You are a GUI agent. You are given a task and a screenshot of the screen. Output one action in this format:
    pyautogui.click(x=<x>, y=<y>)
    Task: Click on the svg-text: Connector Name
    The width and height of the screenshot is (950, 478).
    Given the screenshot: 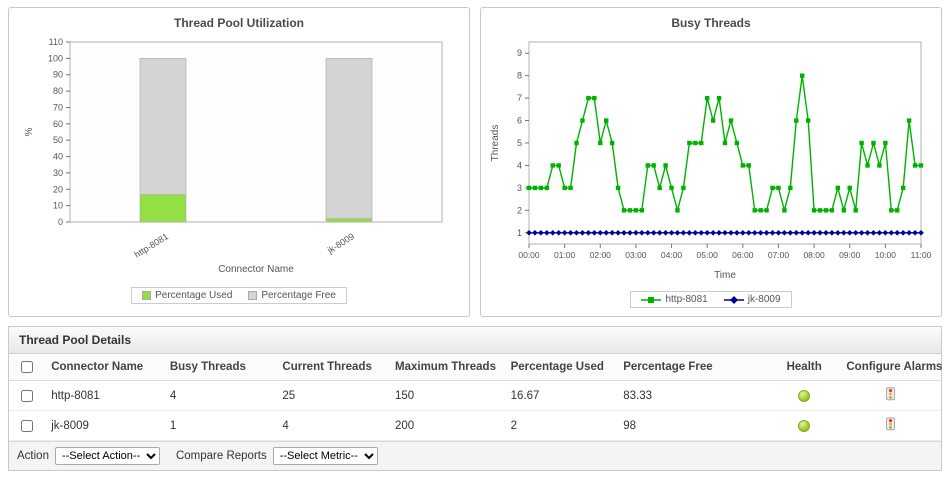 What is the action you would take?
    pyautogui.click(x=256, y=269)
    